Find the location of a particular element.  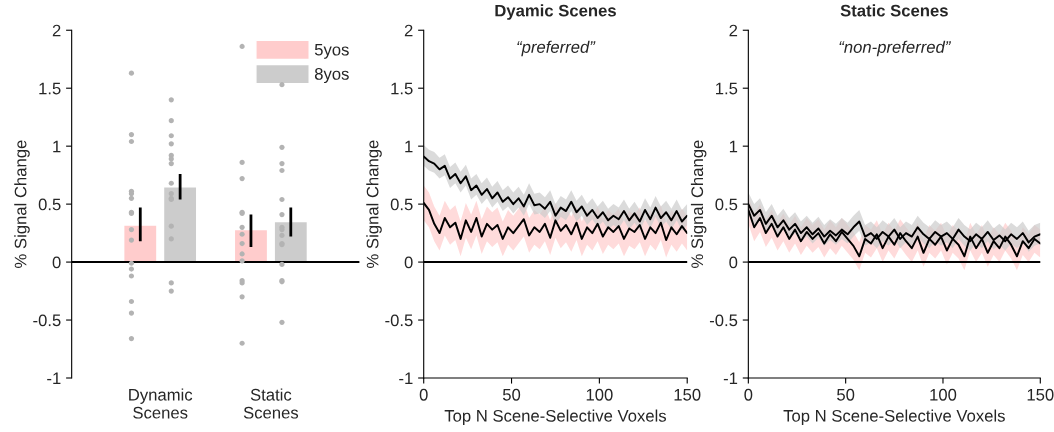

x-tick-label: Static Scenes is located at coordinates (271, 403).